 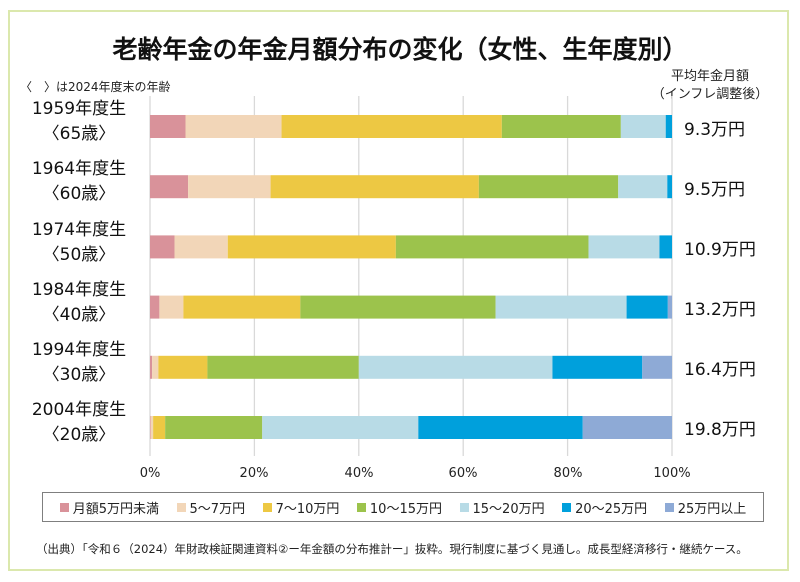 I want to click on cohort-age: 〈30歳〉, so click(x=79, y=375).